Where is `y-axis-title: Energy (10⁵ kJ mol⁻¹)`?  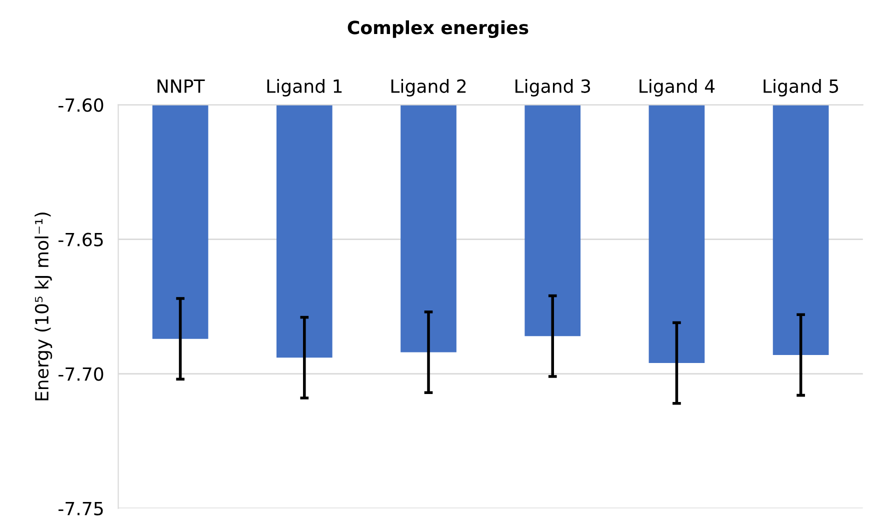 y-axis-title: Energy (10⁵ kJ mol⁻¹) is located at coordinates (43, 306).